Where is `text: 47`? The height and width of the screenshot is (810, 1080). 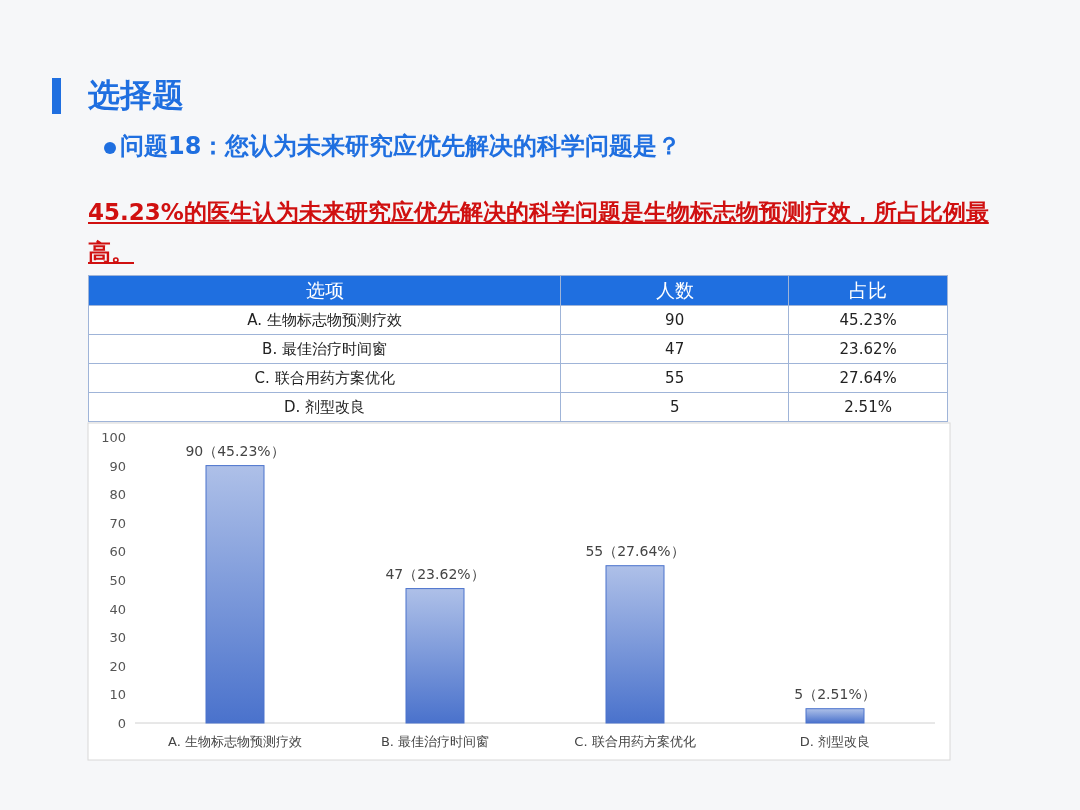 text: 47 is located at coordinates (674, 349).